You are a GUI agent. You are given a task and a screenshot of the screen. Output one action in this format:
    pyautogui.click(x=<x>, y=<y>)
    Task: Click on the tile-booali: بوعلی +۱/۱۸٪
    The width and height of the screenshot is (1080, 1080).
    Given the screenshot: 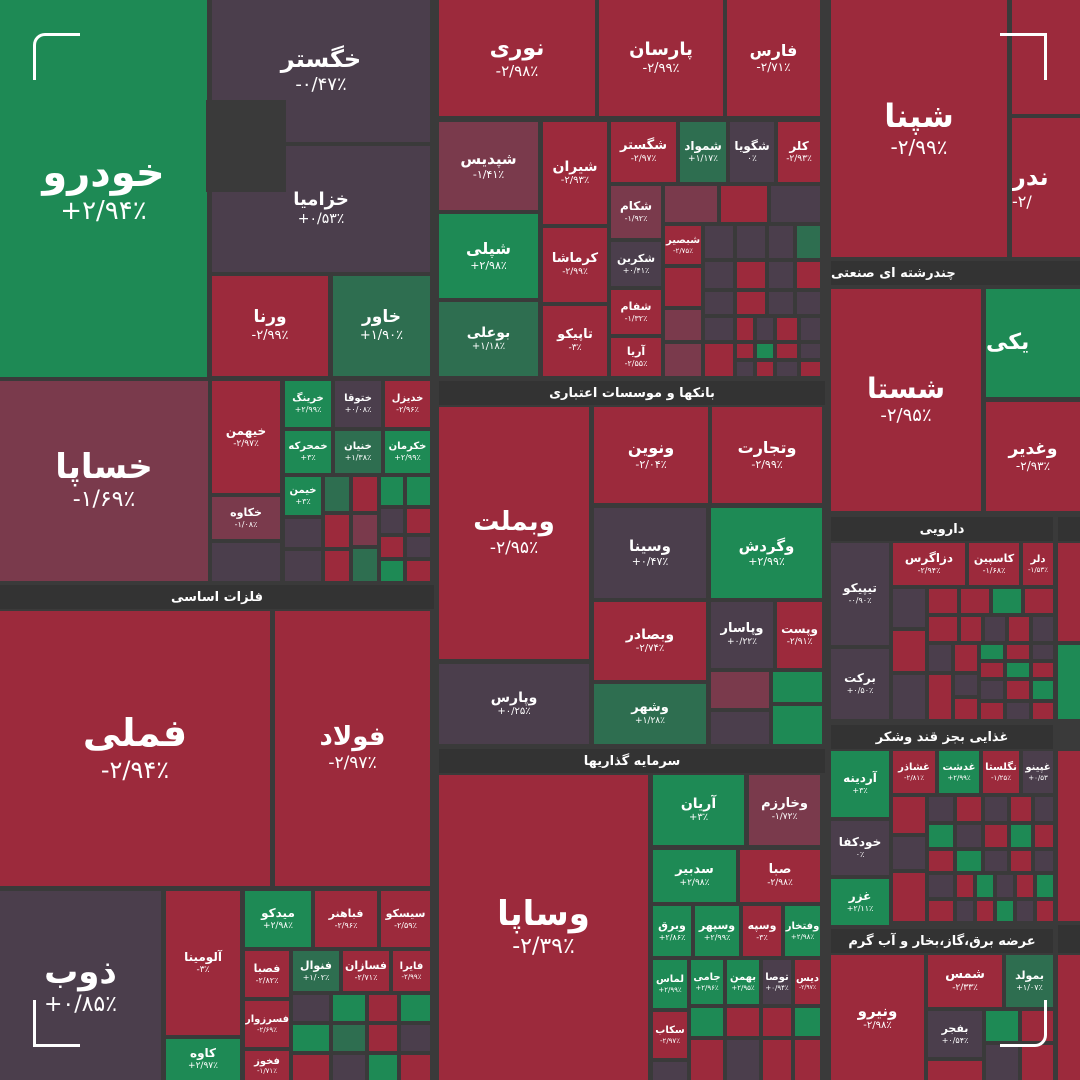 What is the action you would take?
    pyautogui.click(x=488, y=339)
    